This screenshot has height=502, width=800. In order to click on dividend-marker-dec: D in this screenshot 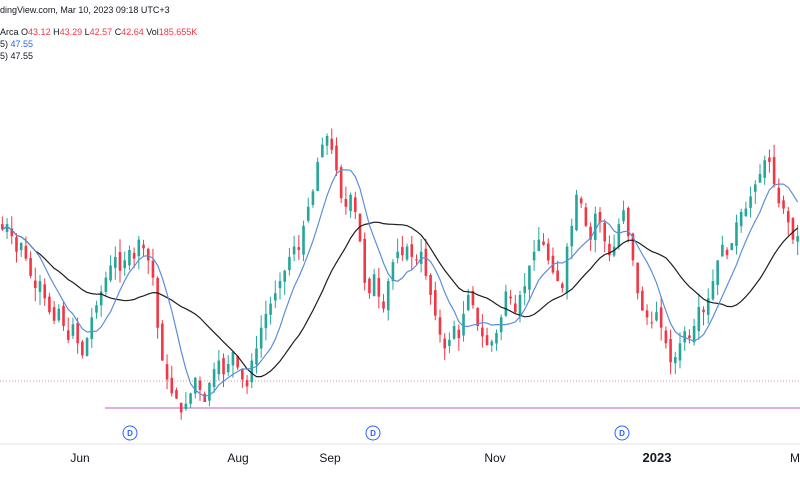, I will do `click(622, 433)`.